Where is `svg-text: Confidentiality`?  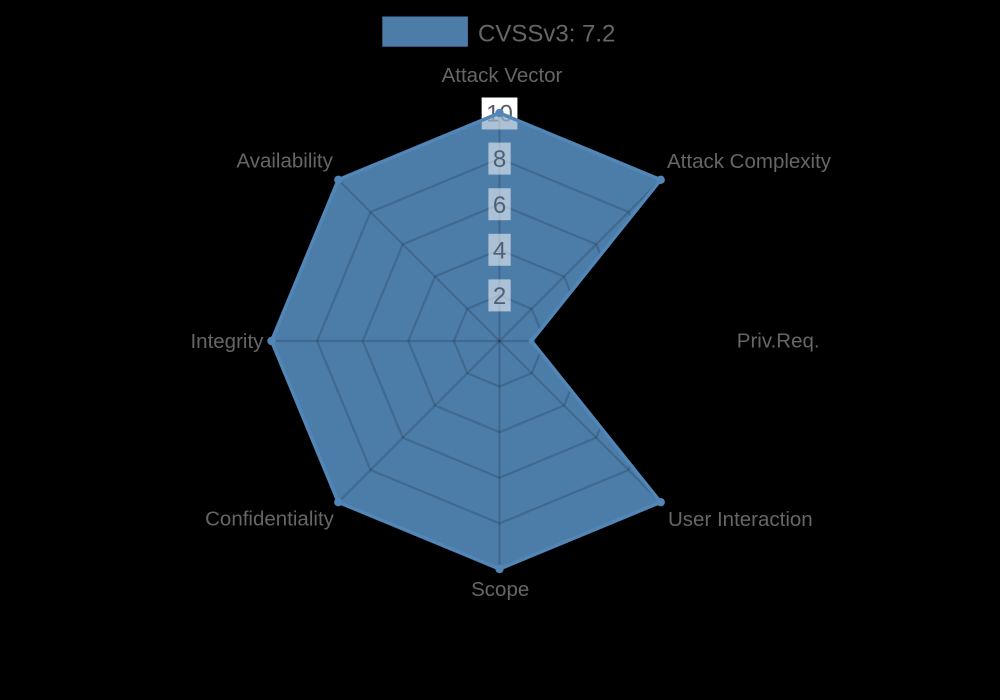
svg-text: Confidentiality is located at coordinates (270, 519).